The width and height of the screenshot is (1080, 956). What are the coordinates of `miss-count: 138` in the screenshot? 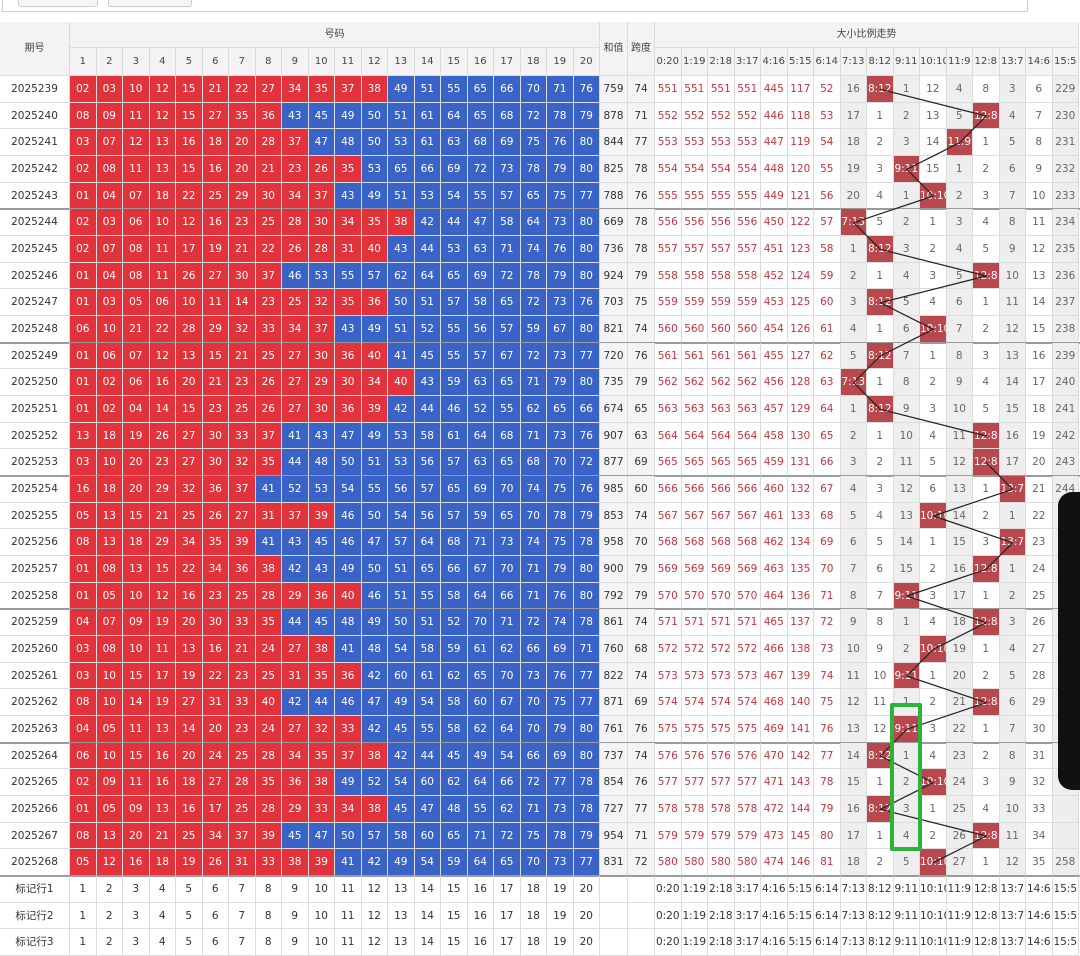 It's located at (800, 649).